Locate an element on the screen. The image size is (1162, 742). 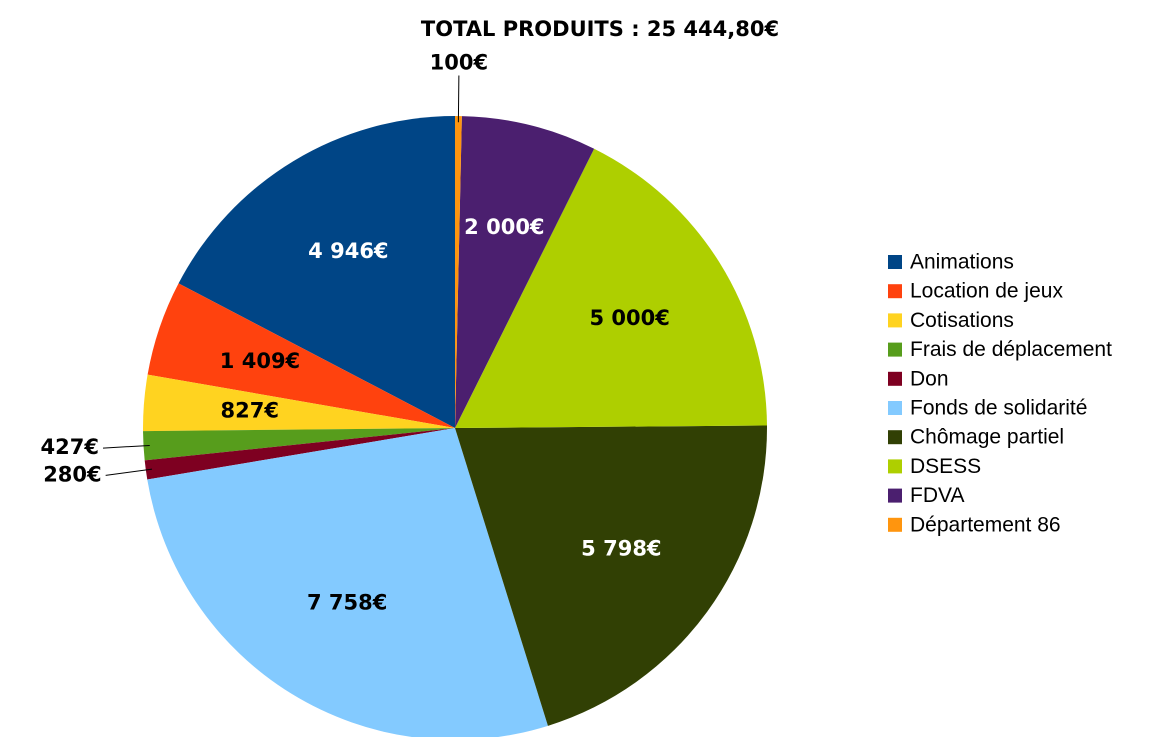
chart-title: TOTAL PRODUITS : 25 444,80€ is located at coordinates (600, 29).